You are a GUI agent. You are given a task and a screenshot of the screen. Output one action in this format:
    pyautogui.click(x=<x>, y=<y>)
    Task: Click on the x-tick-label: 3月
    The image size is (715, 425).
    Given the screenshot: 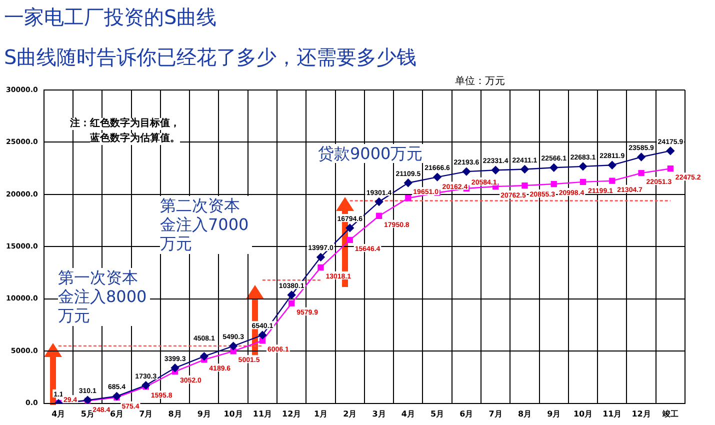 What is the action you would take?
    pyautogui.click(x=379, y=413)
    